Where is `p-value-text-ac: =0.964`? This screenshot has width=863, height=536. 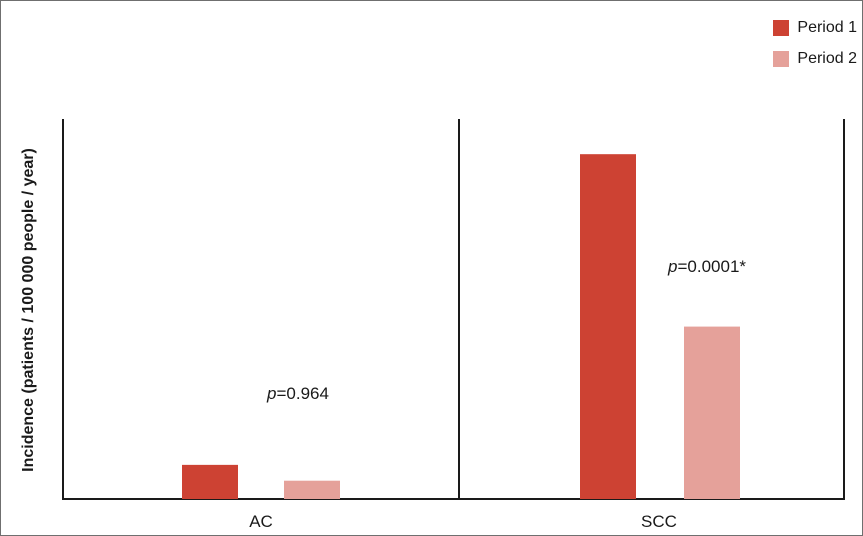 p-value-text-ac: =0.964 is located at coordinates (302, 393).